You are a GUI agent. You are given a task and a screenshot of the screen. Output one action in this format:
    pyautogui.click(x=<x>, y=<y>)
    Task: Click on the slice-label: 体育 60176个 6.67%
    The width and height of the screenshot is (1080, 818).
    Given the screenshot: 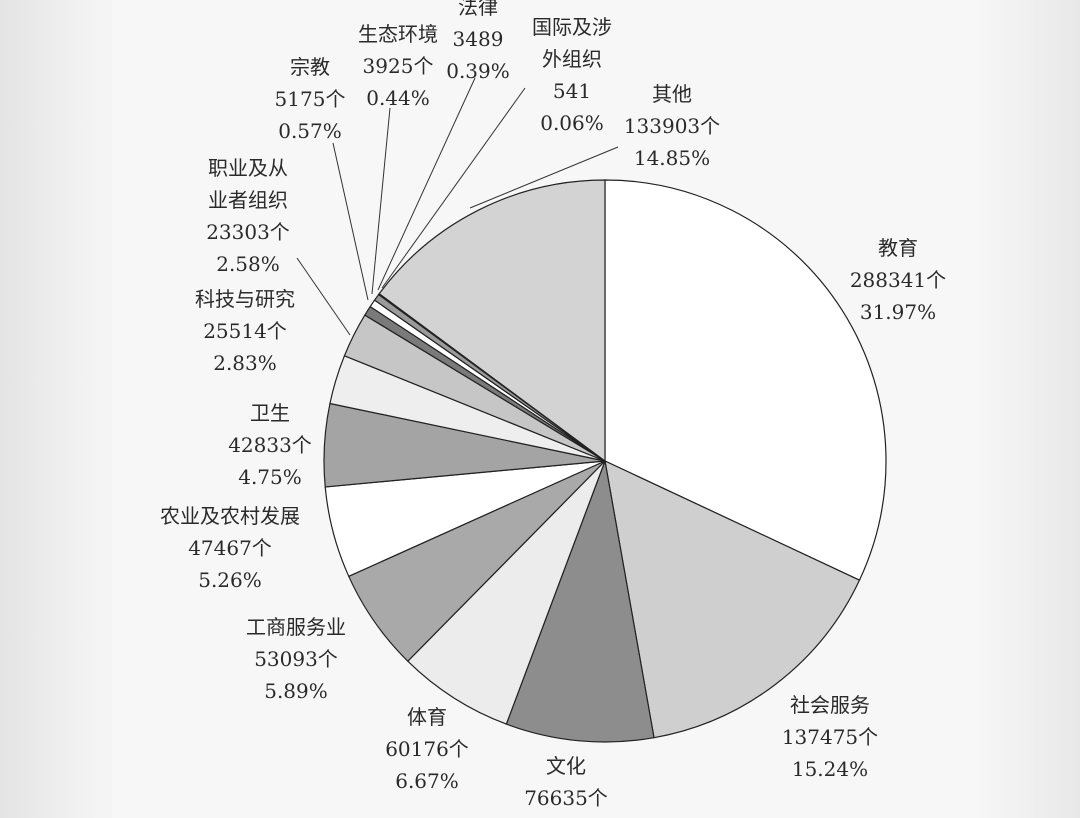 What is the action you would take?
    pyautogui.click(x=427, y=749)
    